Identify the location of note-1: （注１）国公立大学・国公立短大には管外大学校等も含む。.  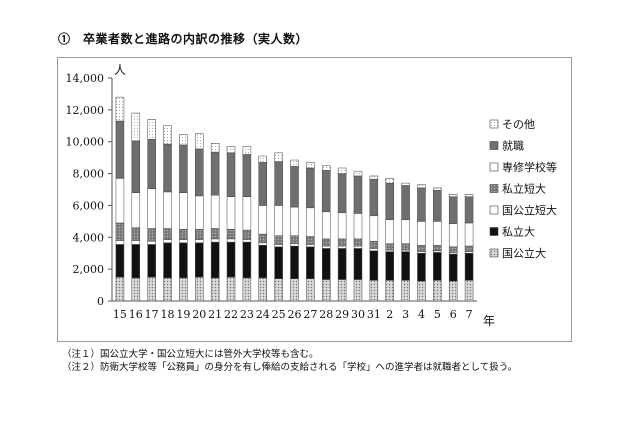
(190, 354).